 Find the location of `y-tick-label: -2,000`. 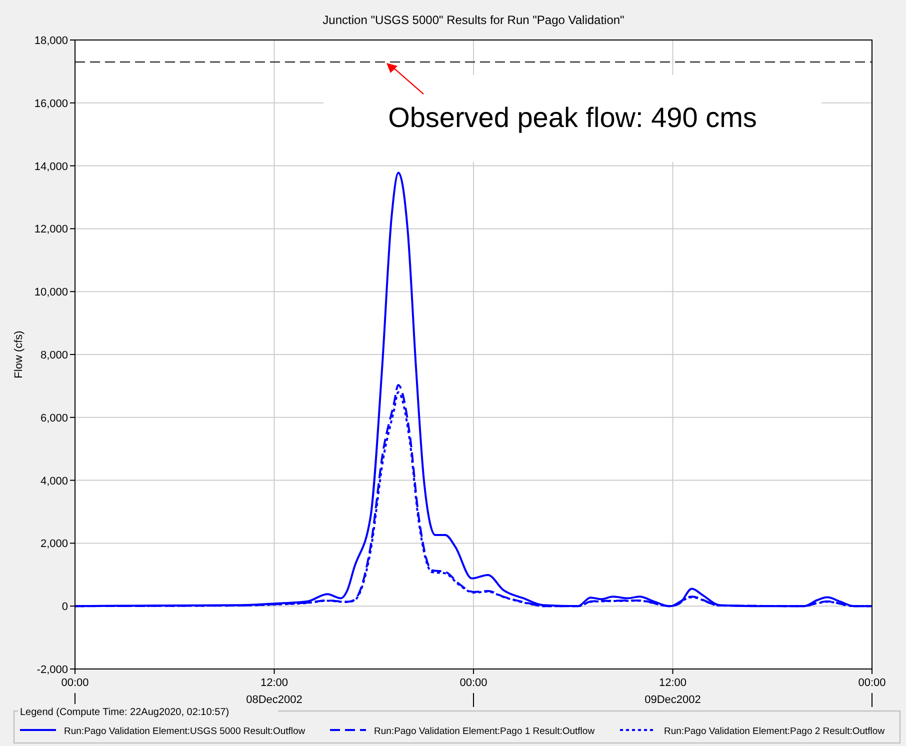

y-tick-label: -2,000 is located at coordinates (52, 670).